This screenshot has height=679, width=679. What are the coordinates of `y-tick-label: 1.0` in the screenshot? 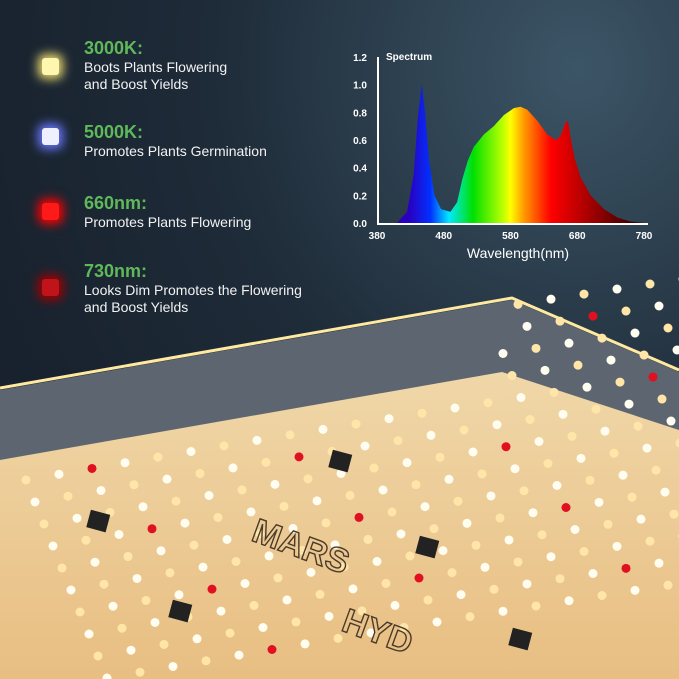 It's located at (360, 86).